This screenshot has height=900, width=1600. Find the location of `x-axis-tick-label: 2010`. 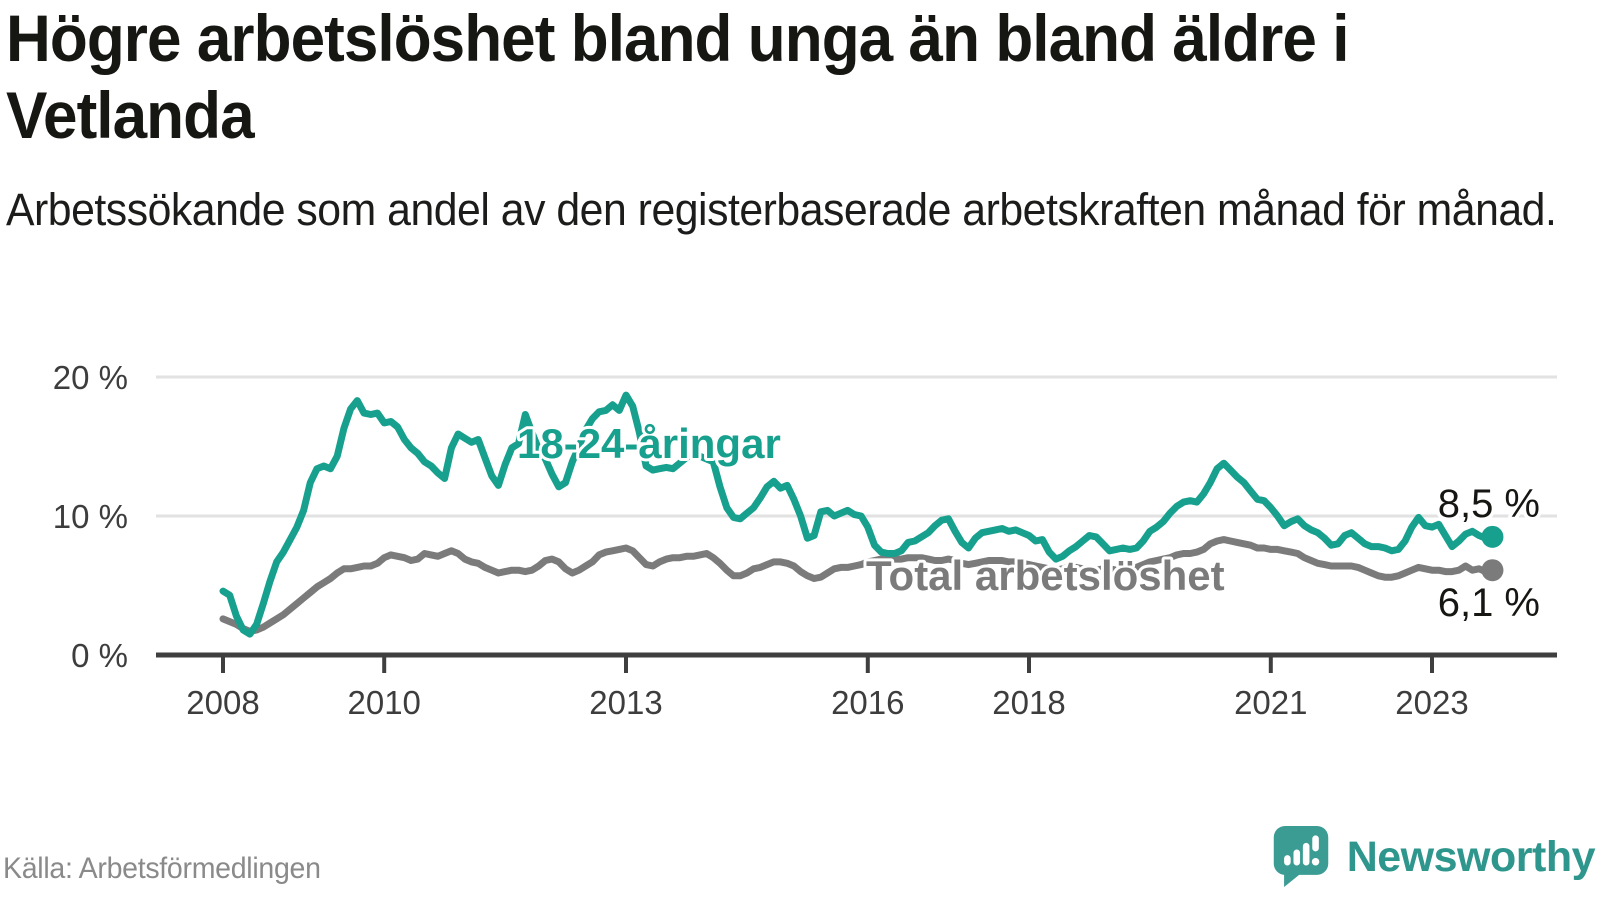

x-axis-tick-label: 2010 is located at coordinates (383, 702).